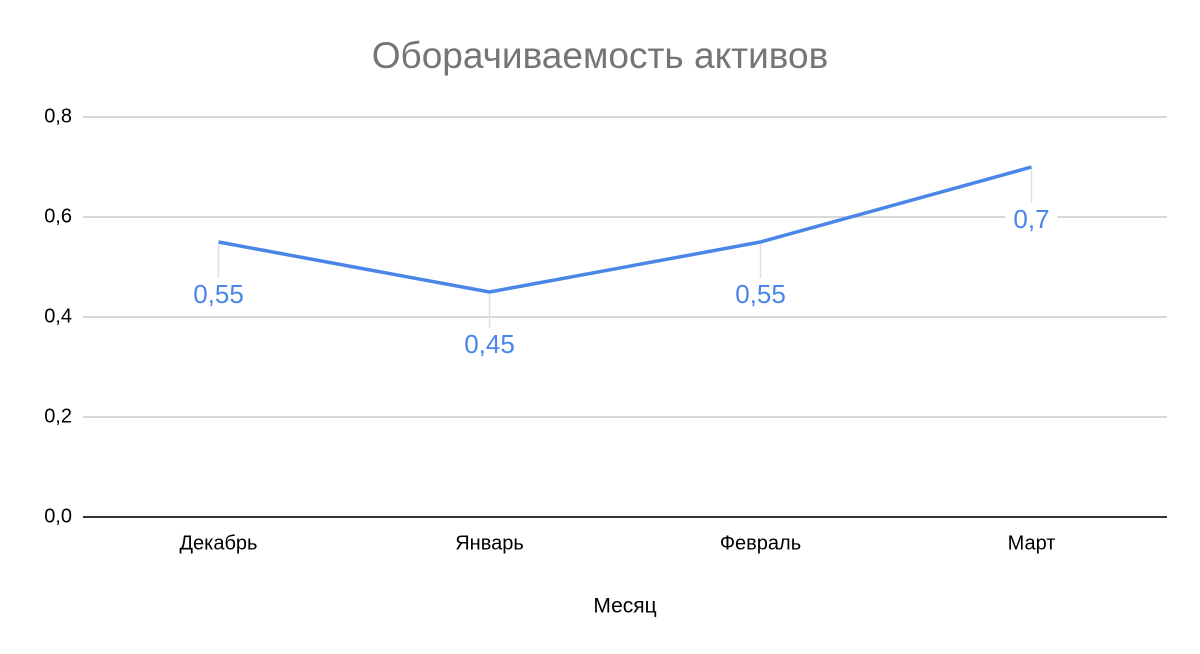  Describe the element at coordinates (624, 606) in the screenshot. I see `x-axis-label: Месяц` at that location.